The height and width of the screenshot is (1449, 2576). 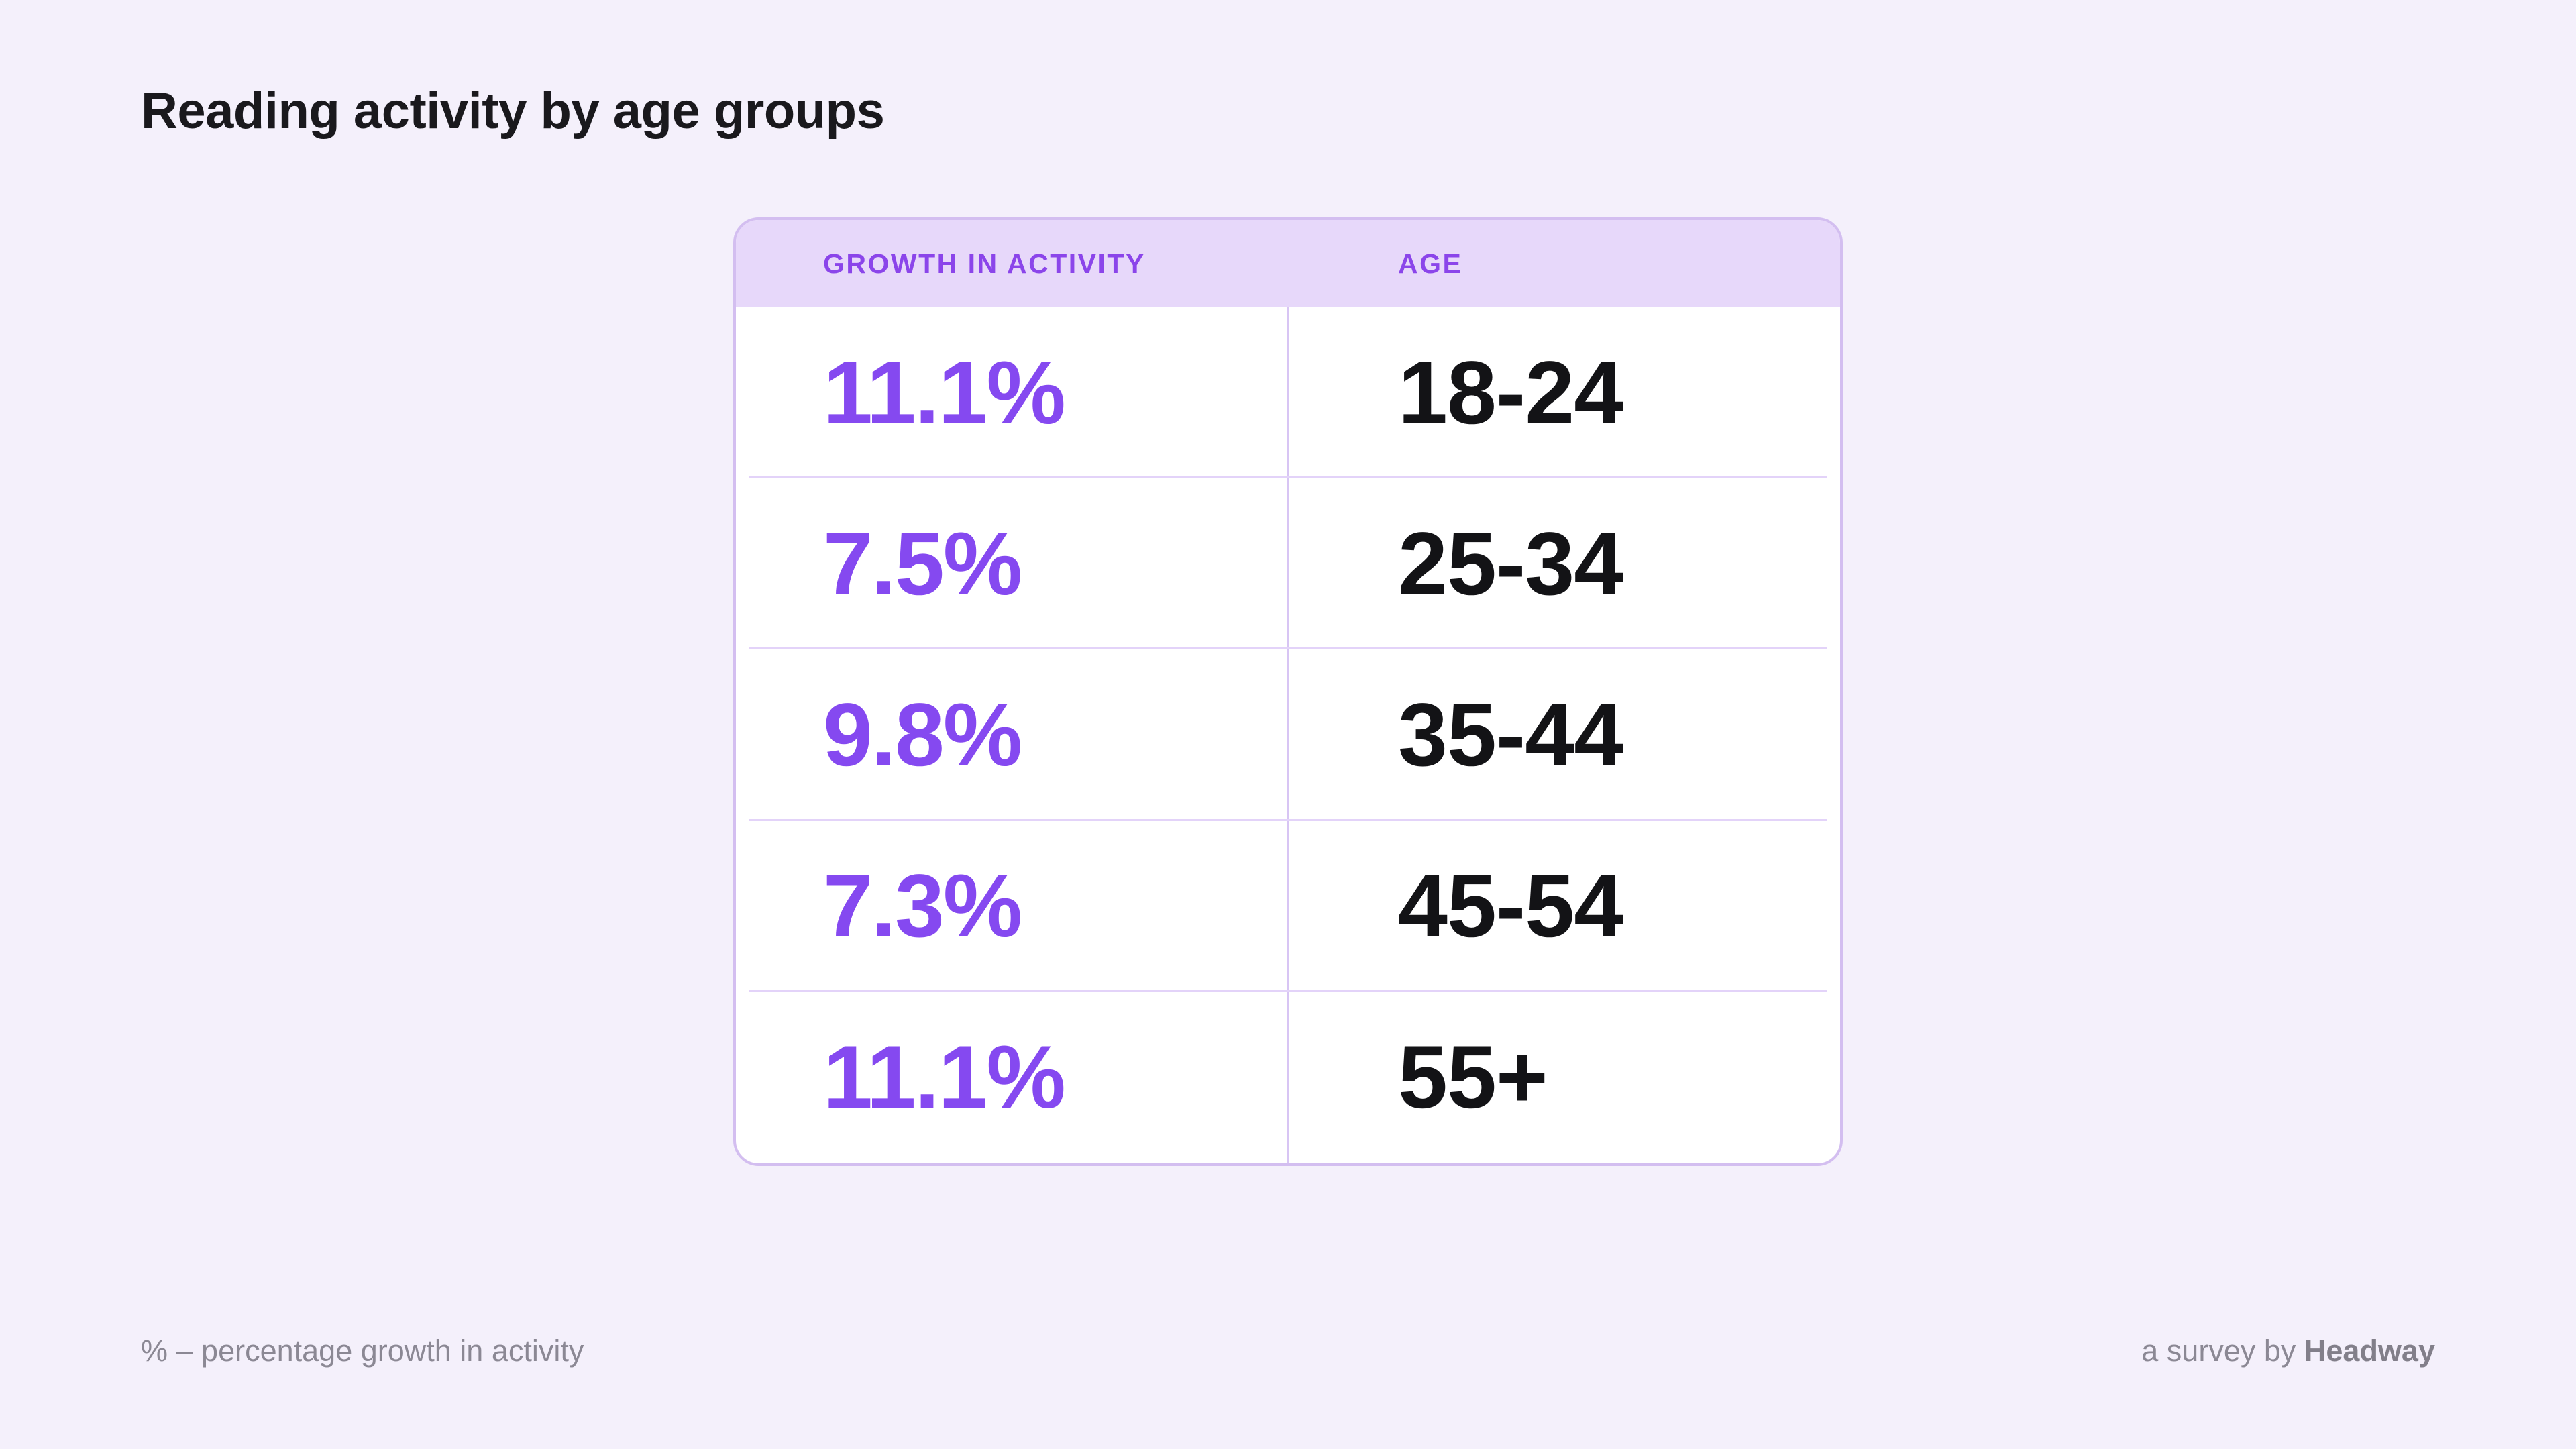 I want to click on table-row: 9.8% 35-44, so click(x=1288, y=735).